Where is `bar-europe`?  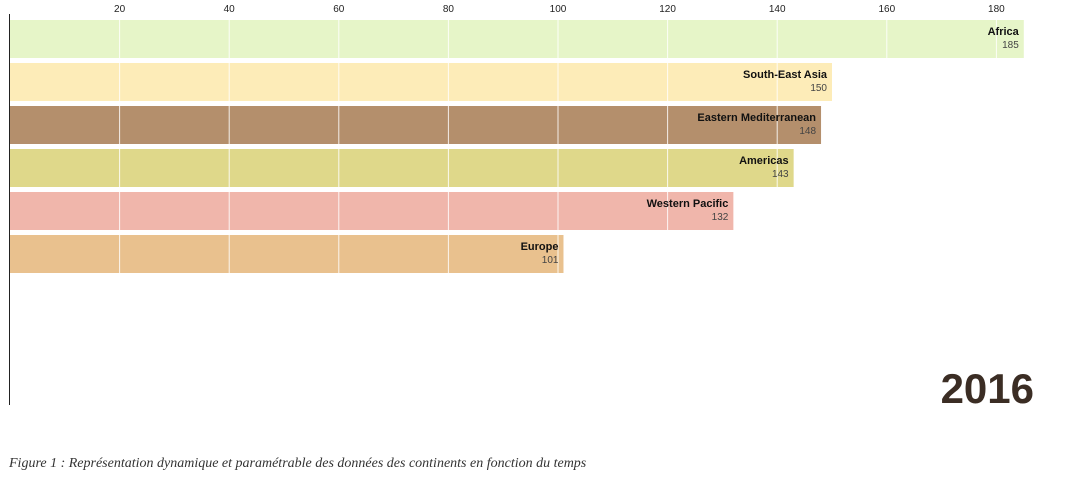 bar-europe is located at coordinates (287, 254).